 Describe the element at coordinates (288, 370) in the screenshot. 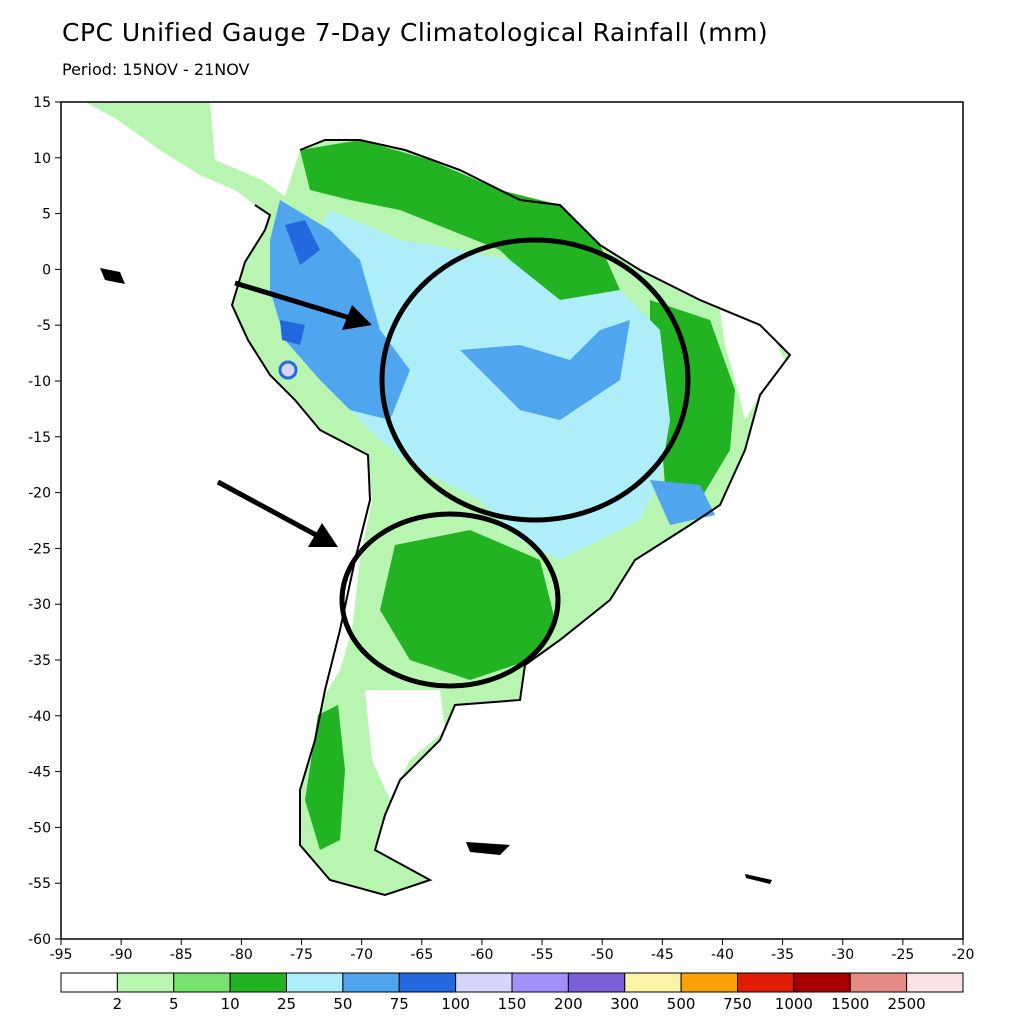

I see `zone-100-150-spot` at that location.